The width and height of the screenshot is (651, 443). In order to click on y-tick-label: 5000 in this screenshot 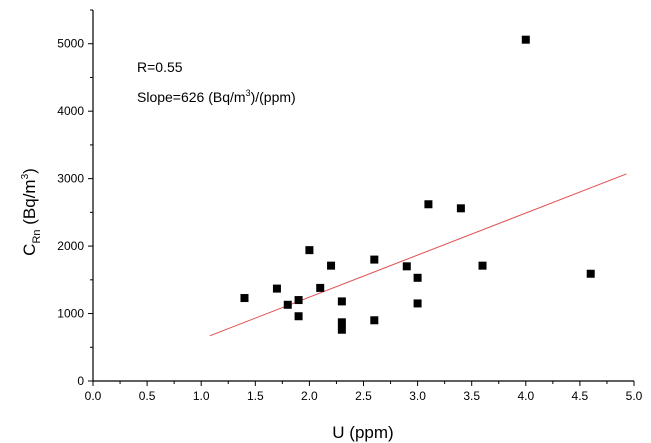, I will do `click(70, 44)`.